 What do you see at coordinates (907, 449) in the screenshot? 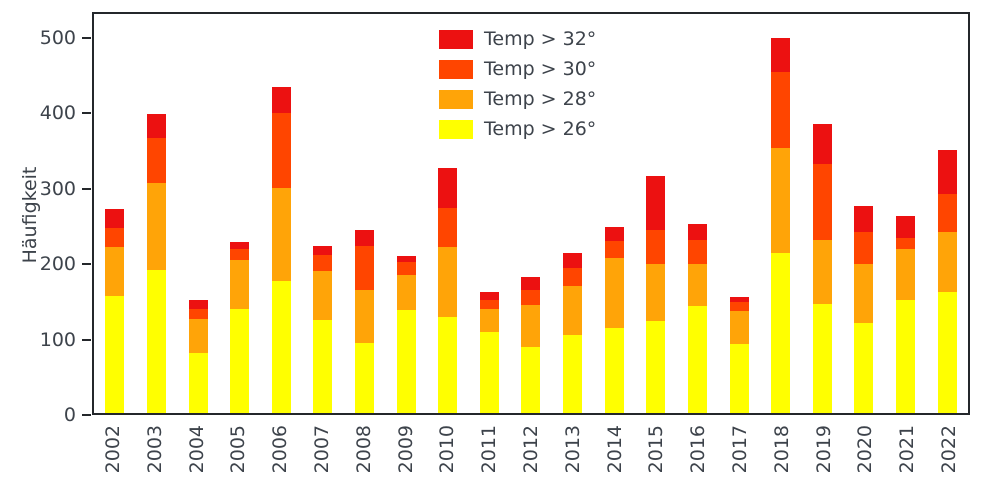
I see `x-tick-label: 2021` at bounding box center [907, 449].